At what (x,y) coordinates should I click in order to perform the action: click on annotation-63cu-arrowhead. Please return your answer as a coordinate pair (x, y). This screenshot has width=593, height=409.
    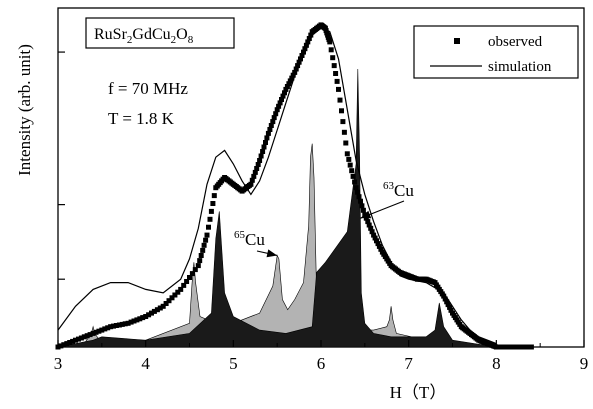
    Looking at the image, I should click on (366, 214).